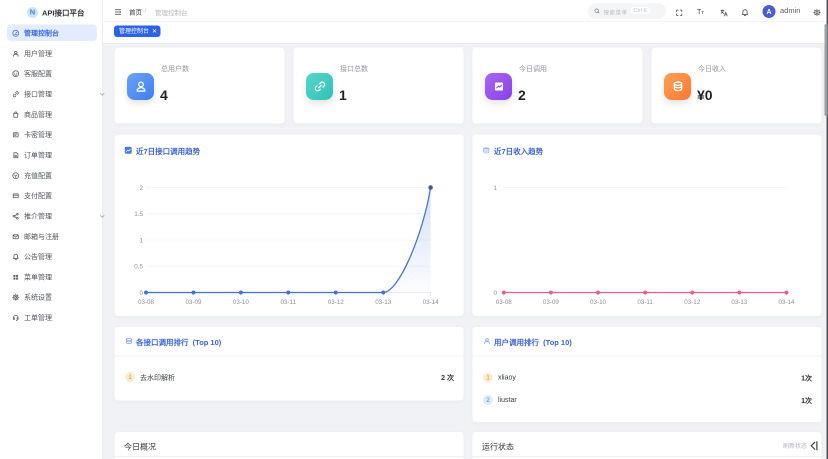  What do you see at coordinates (138, 214) in the screenshot?
I see `svg-text: 1.5` at bounding box center [138, 214].